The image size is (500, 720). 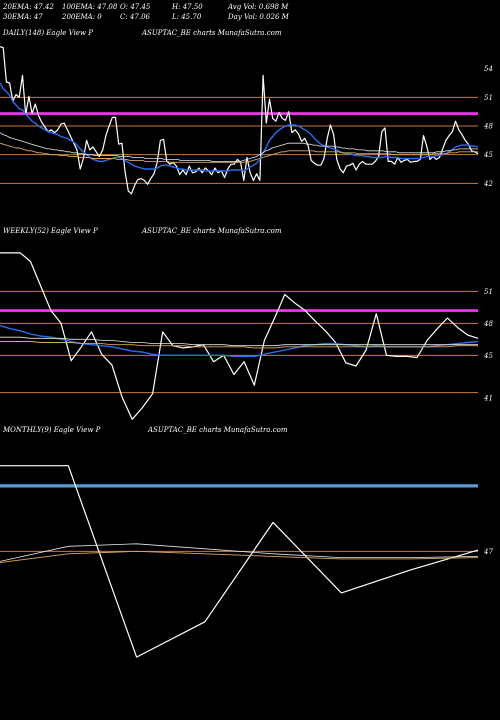 I want to click on open-label: O: 47.45, so click(x=135, y=7).